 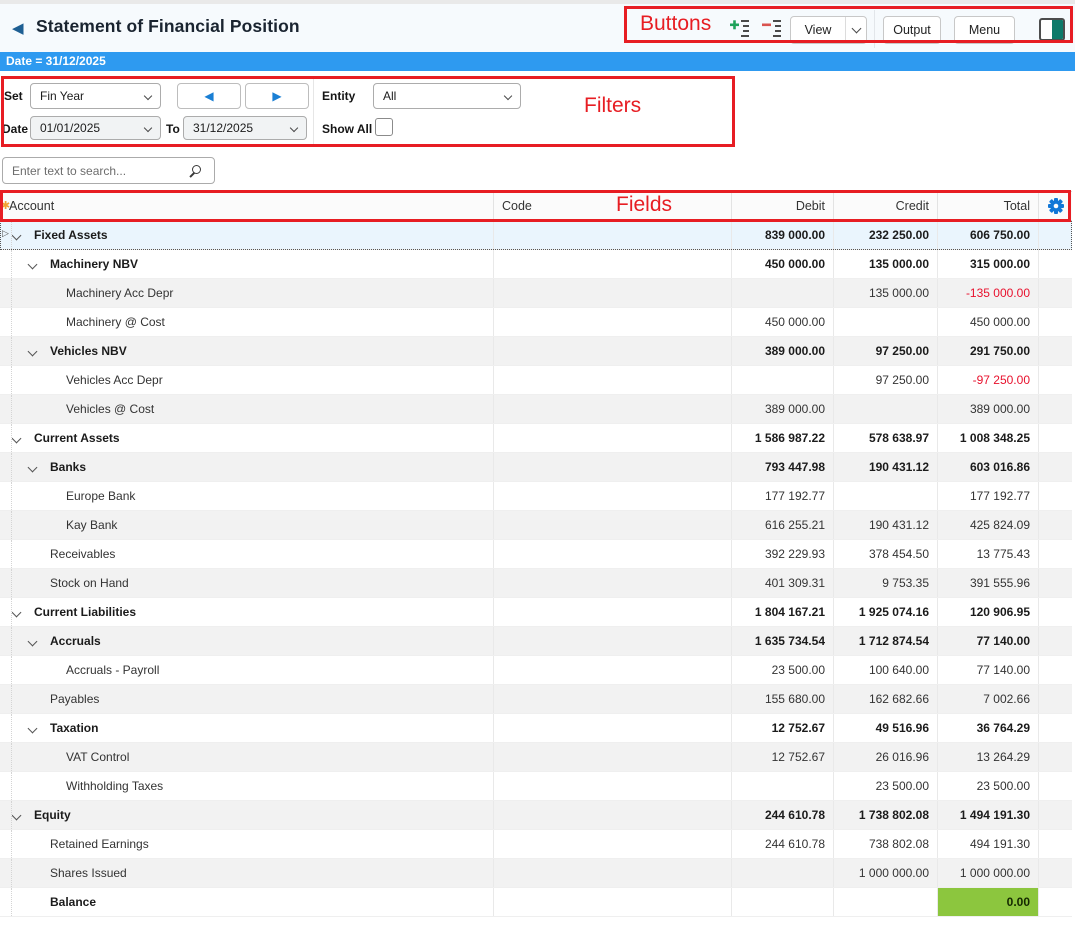 What do you see at coordinates (782, 612) in the screenshot?
I see `debit-cell: 1 804 167.21` at bounding box center [782, 612].